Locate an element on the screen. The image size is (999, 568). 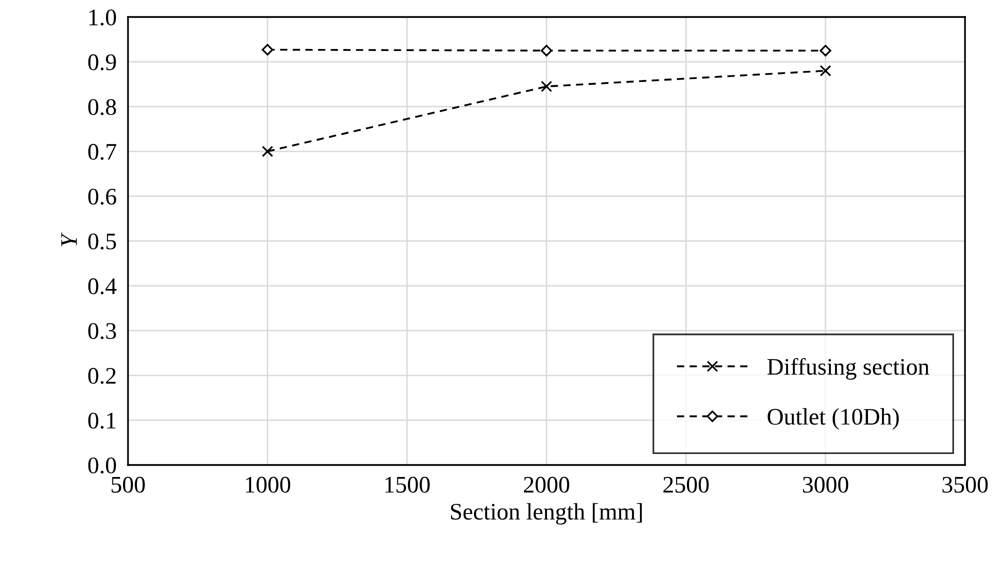
y-tick-label: 0.1 is located at coordinates (102, 420).